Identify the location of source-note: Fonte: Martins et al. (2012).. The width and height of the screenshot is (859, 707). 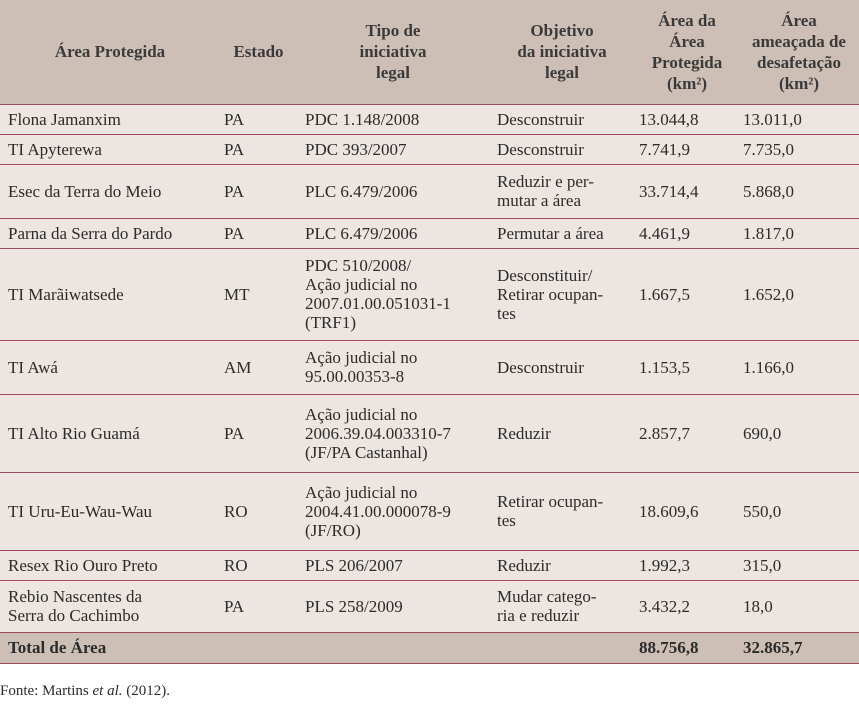
(85, 691).